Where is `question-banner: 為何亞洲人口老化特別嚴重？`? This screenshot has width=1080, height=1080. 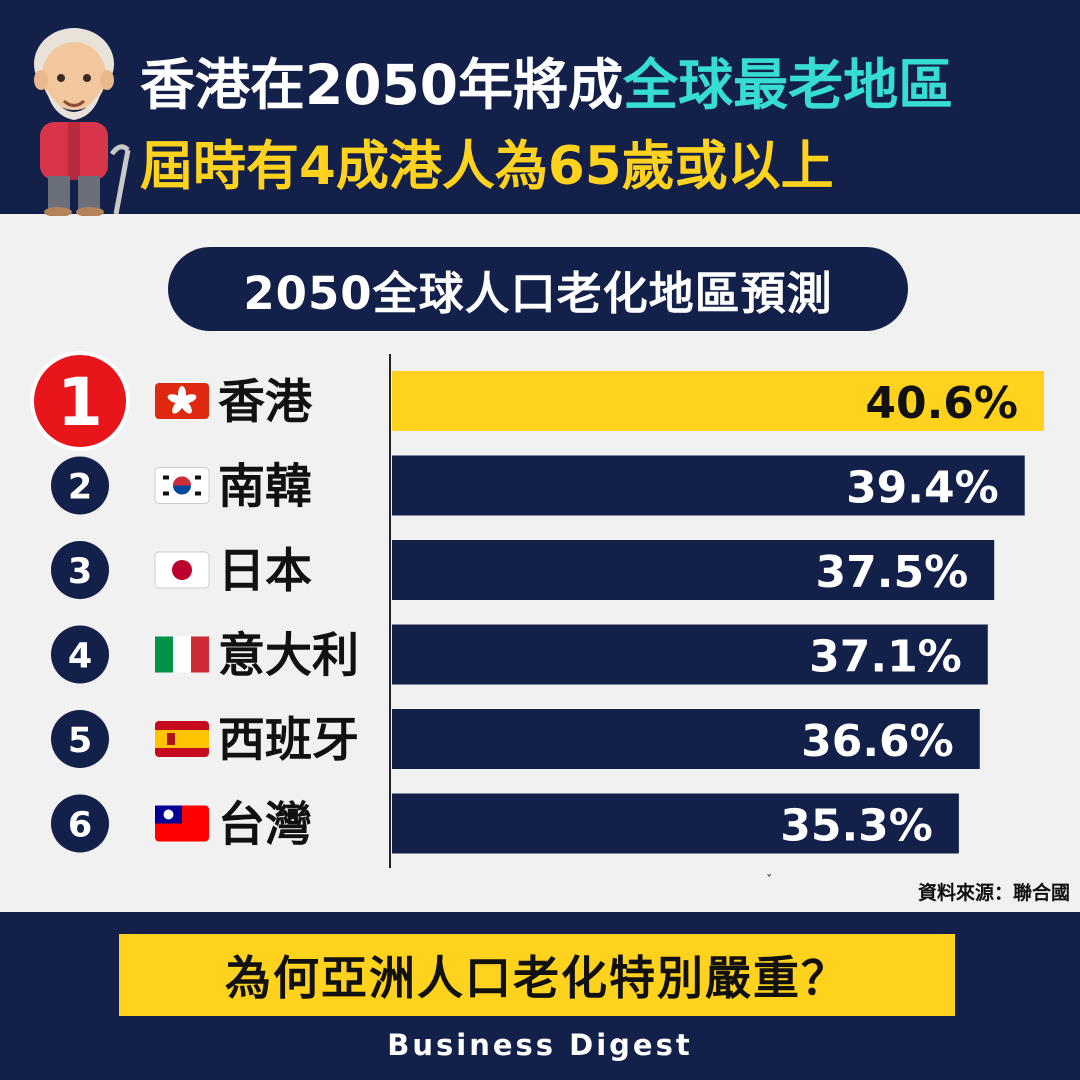 question-banner: 為何亞洲人口老化特別嚴重？ is located at coordinates (537, 975).